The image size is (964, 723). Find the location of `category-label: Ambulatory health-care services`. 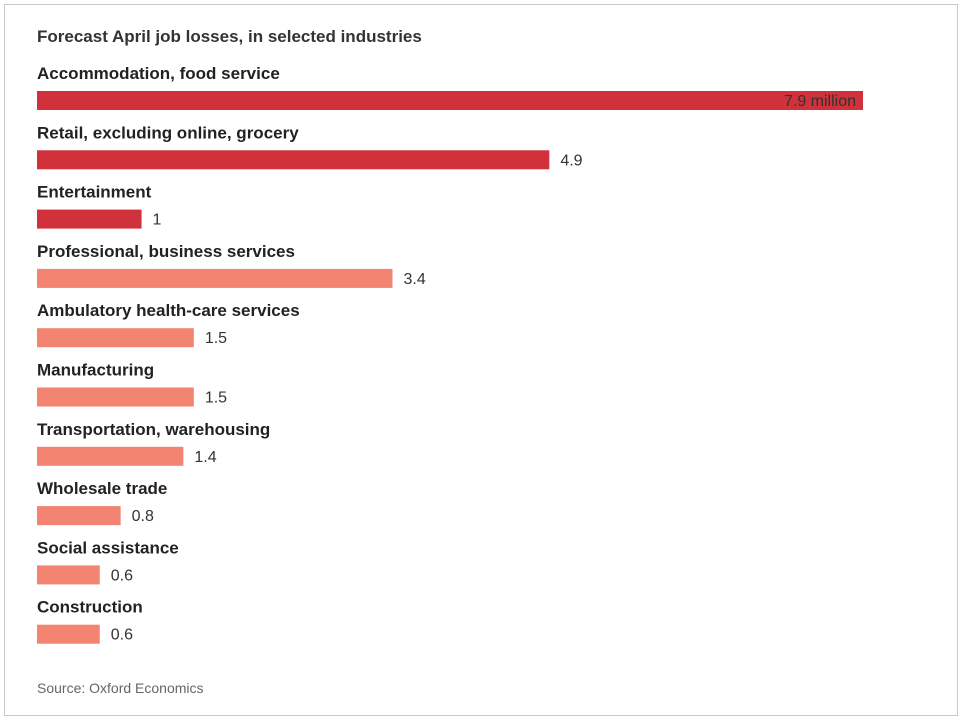

category-label: Ambulatory health-care services is located at coordinates (168, 310).